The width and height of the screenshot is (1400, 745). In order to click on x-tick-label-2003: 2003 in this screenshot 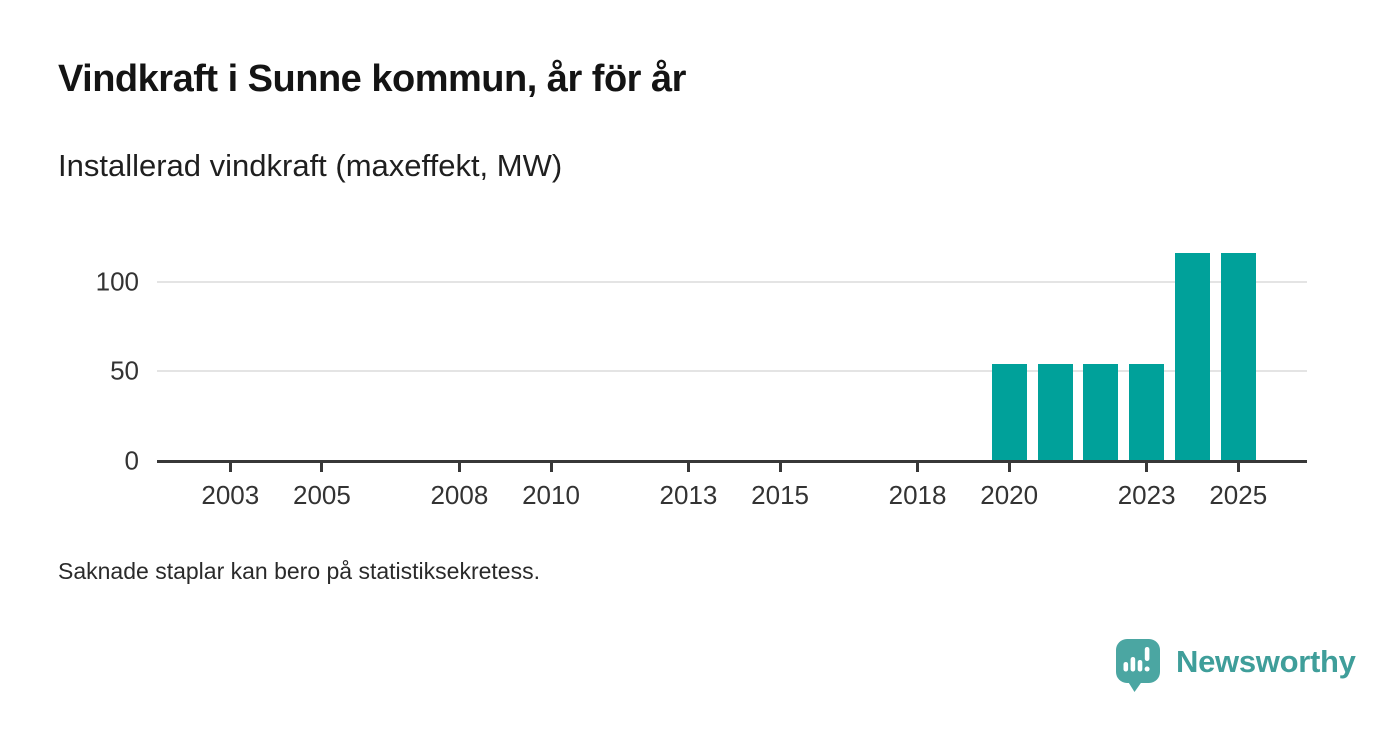, I will do `click(230, 495)`.